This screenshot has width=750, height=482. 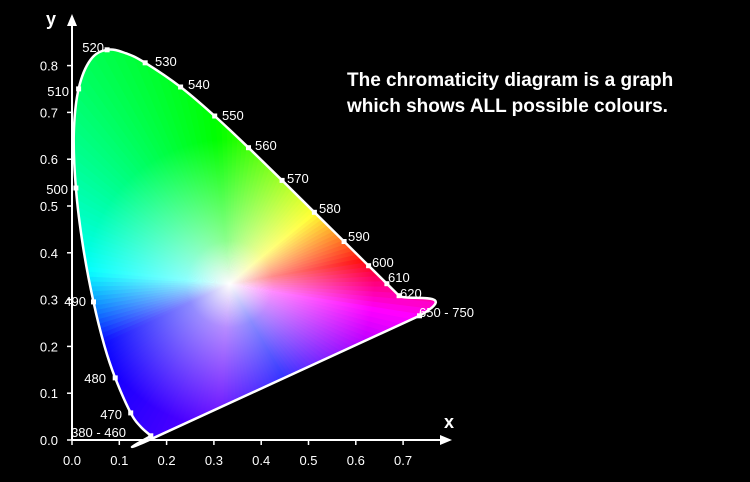 I want to click on y-axis-arrow-icon, so click(x=72, y=20).